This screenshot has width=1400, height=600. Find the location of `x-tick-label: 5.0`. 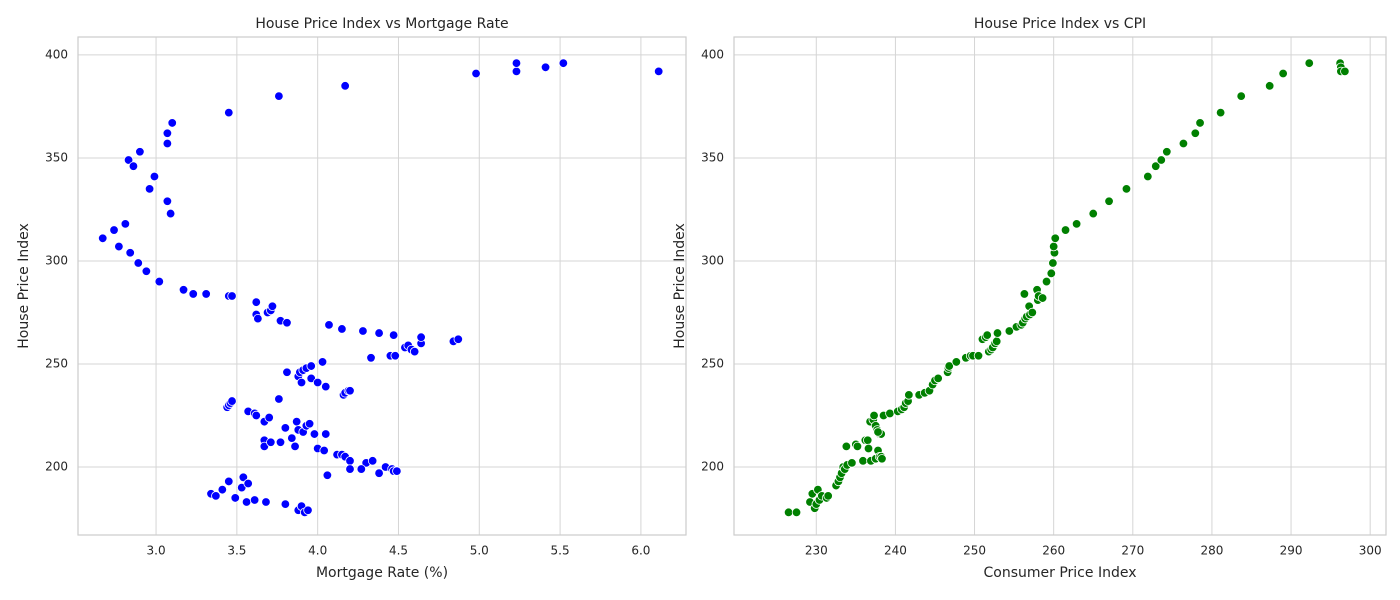

x-tick-label: 5.0 is located at coordinates (479, 551).